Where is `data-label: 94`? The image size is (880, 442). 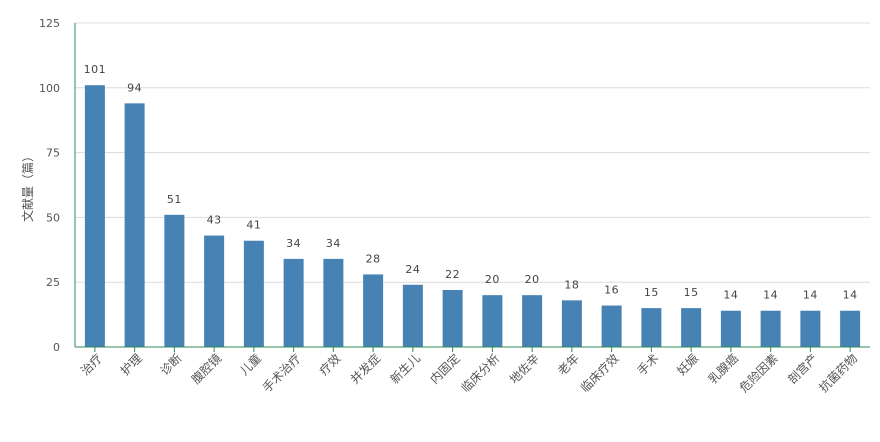 data-label: 94 is located at coordinates (134, 87).